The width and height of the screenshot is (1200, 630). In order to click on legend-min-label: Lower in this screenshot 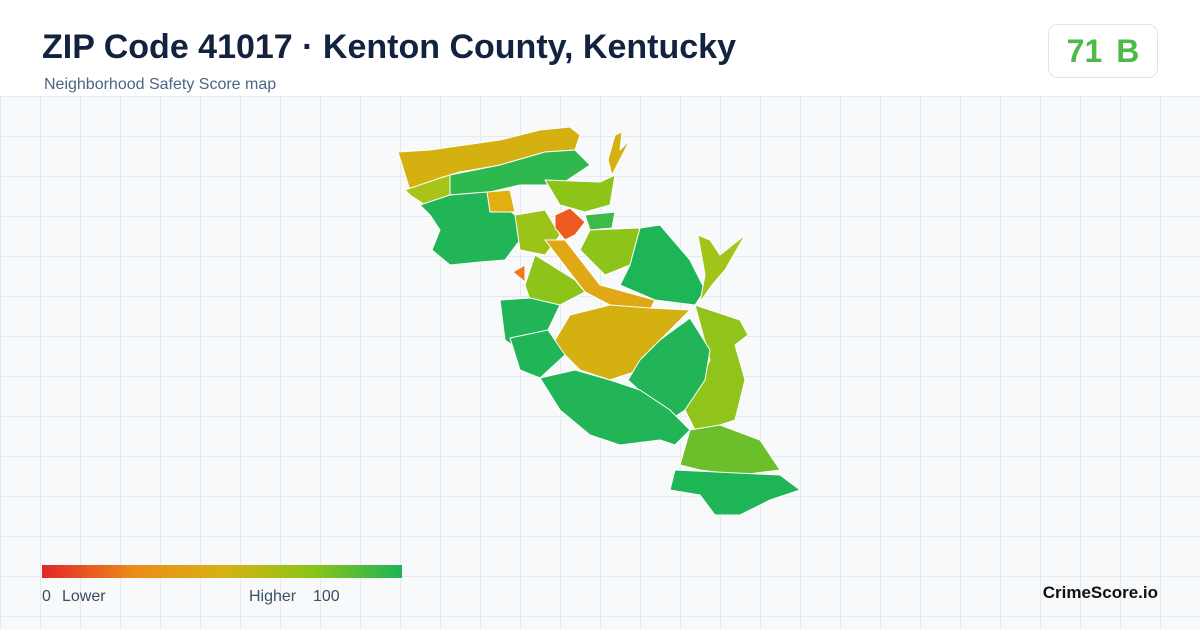, I will do `click(84, 596)`.